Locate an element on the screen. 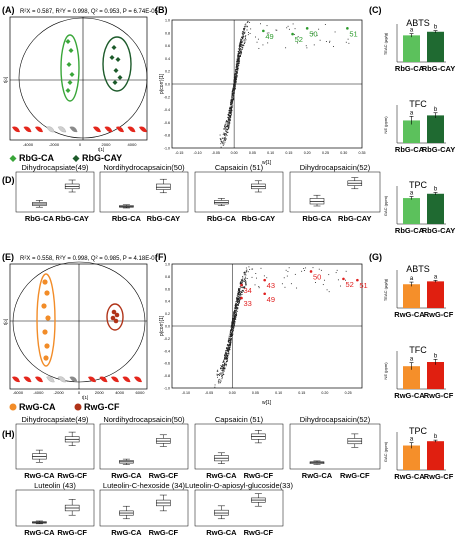 This screenshot has height=550, width=463. score-point is located at coordinates (118, 59).